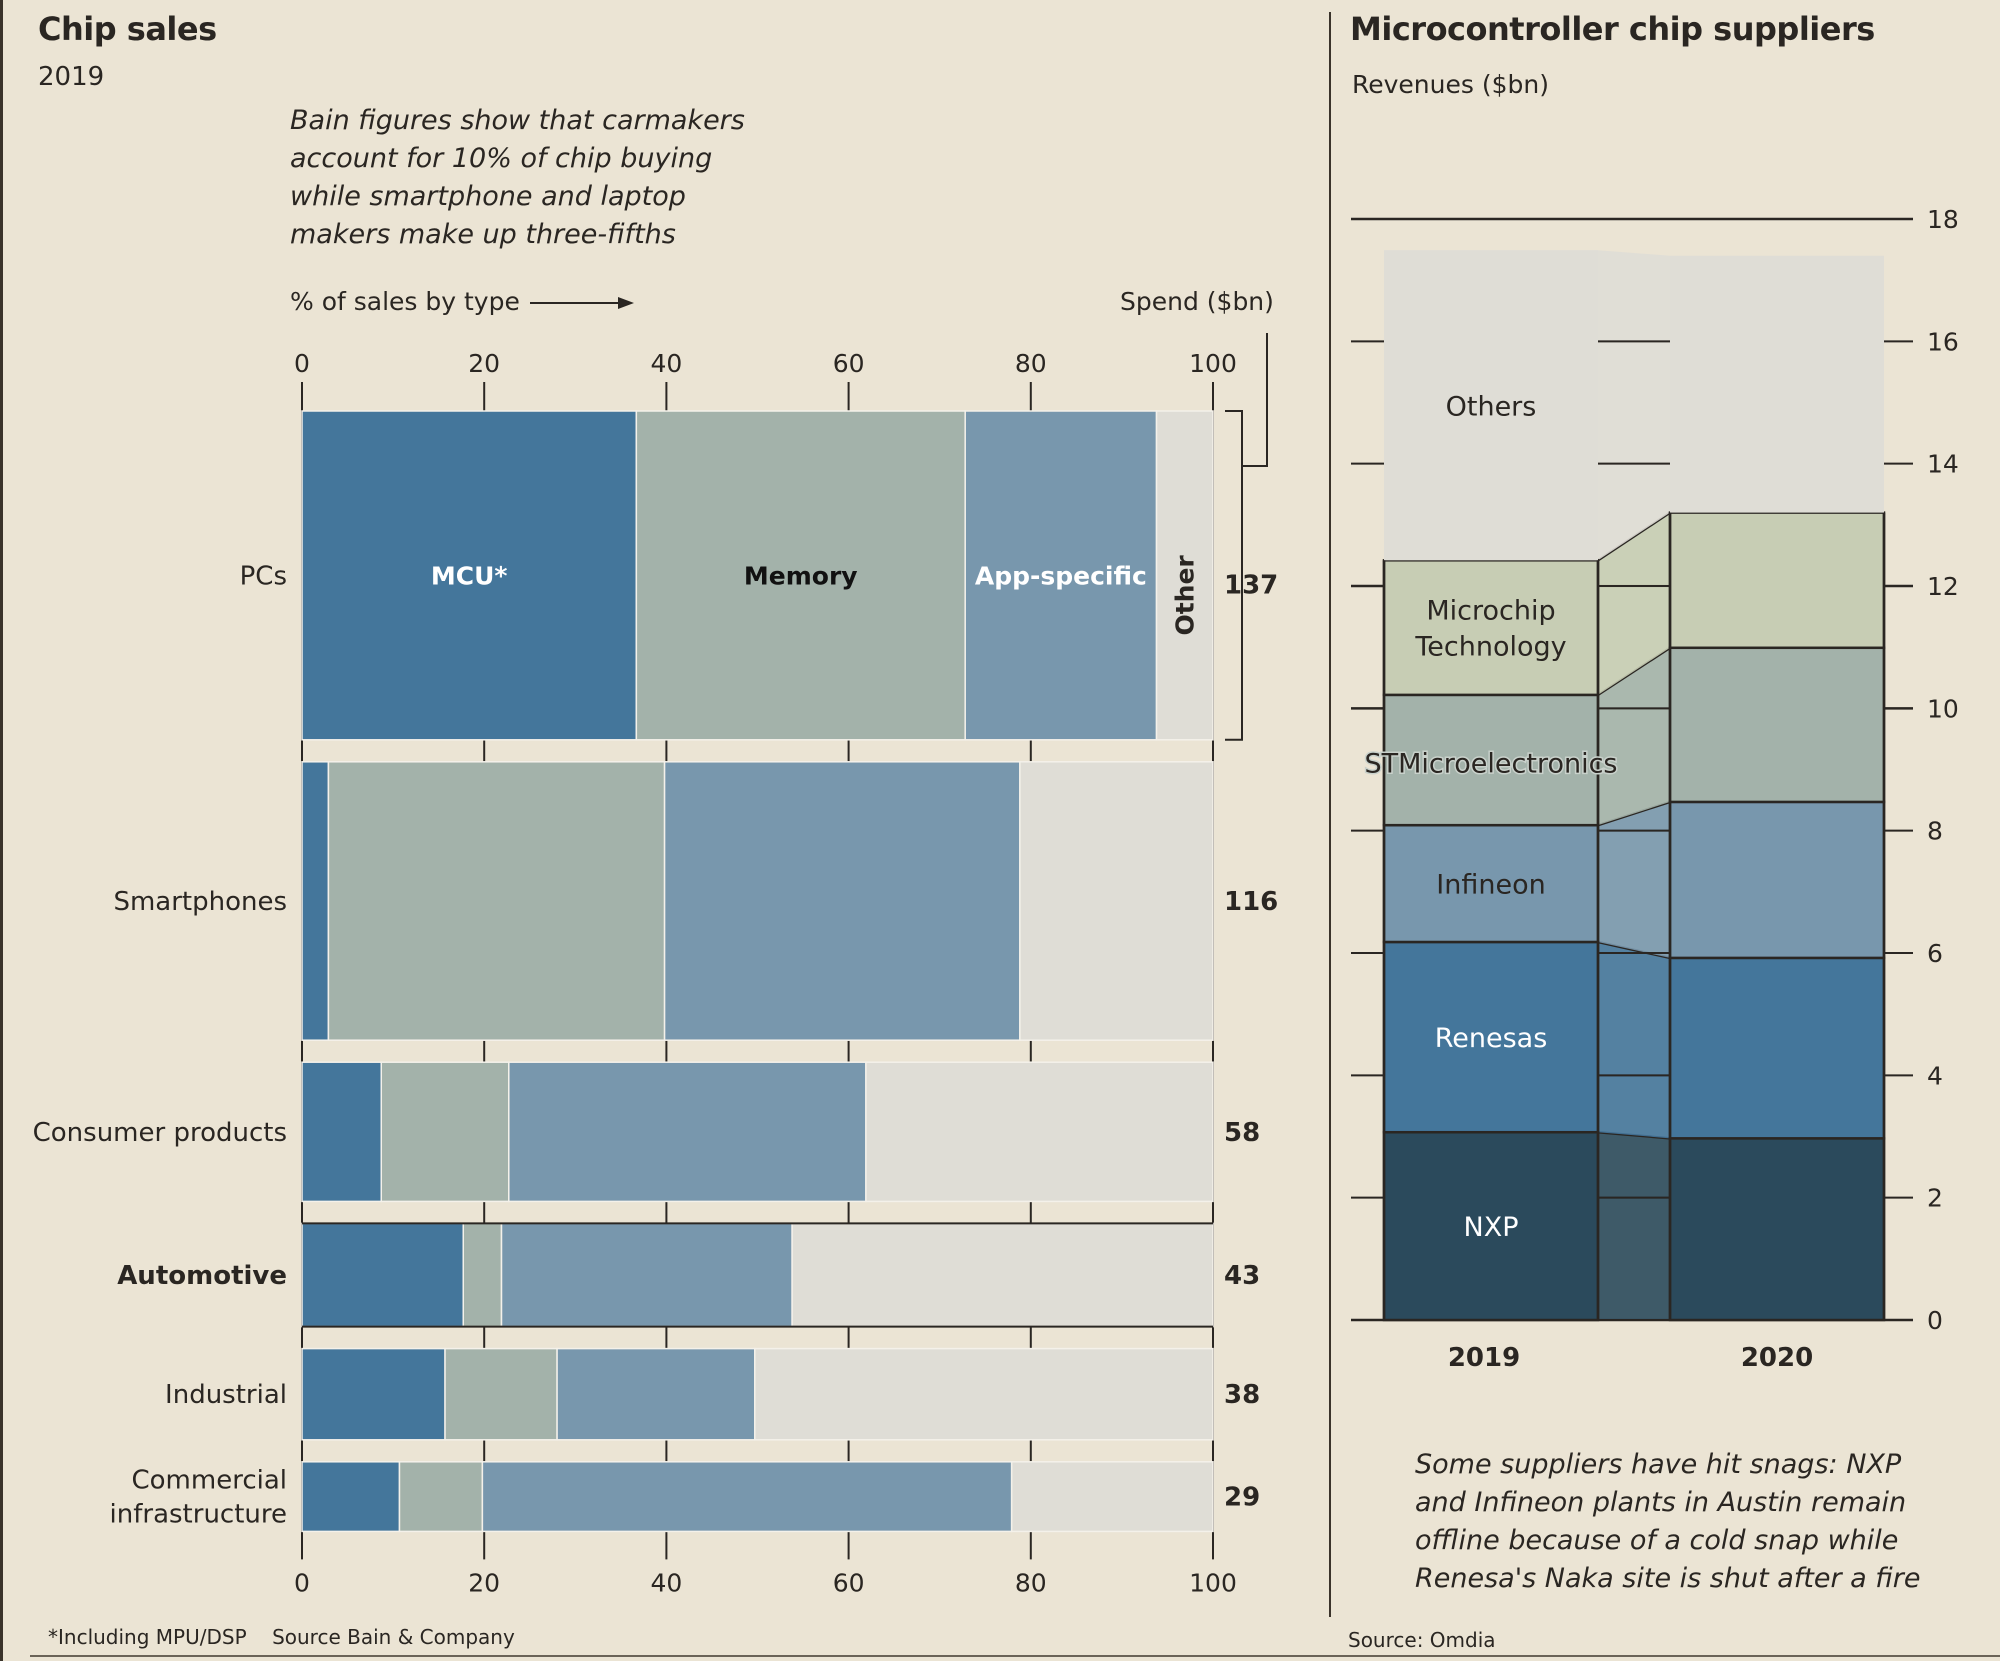 The width and height of the screenshot is (2000, 1661). I want to click on frame-bottom-border, so click(1015, 1656).